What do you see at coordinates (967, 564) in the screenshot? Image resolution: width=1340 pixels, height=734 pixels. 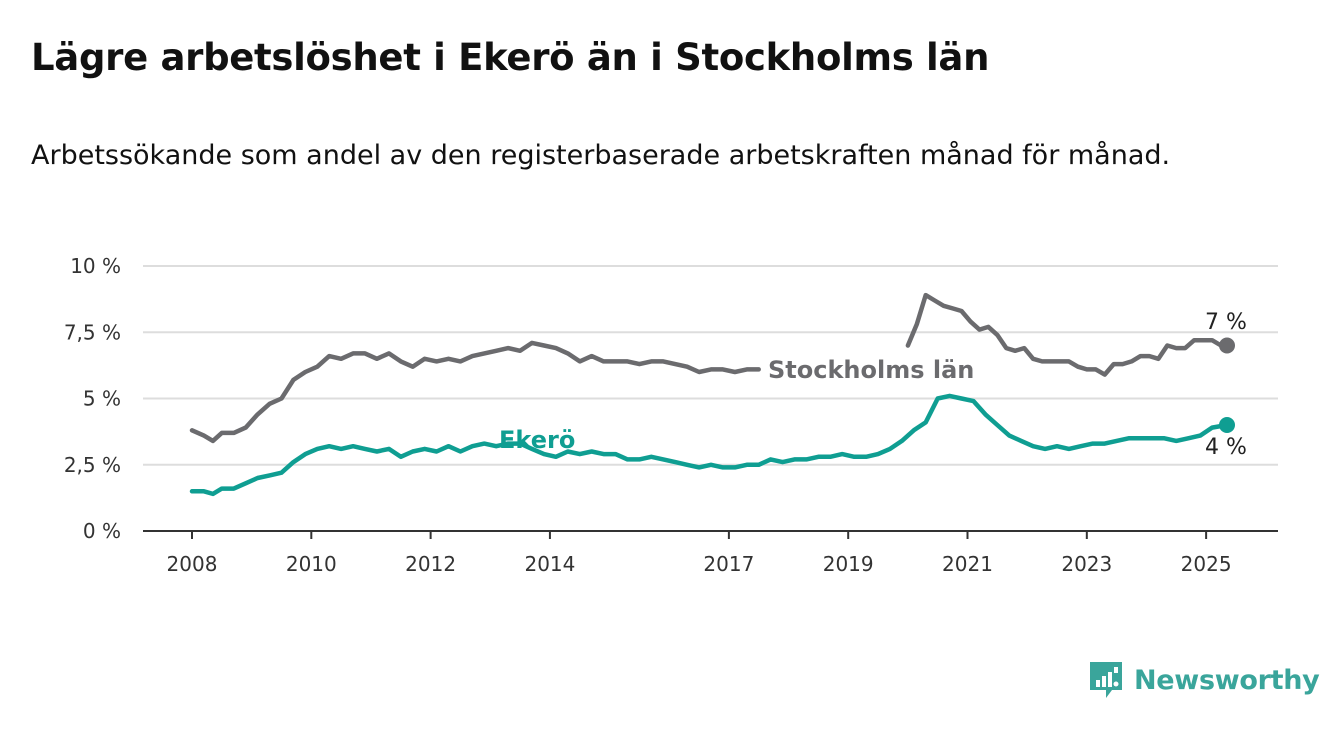 I see `x-tick-label: 2021` at bounding box center [967, 564].